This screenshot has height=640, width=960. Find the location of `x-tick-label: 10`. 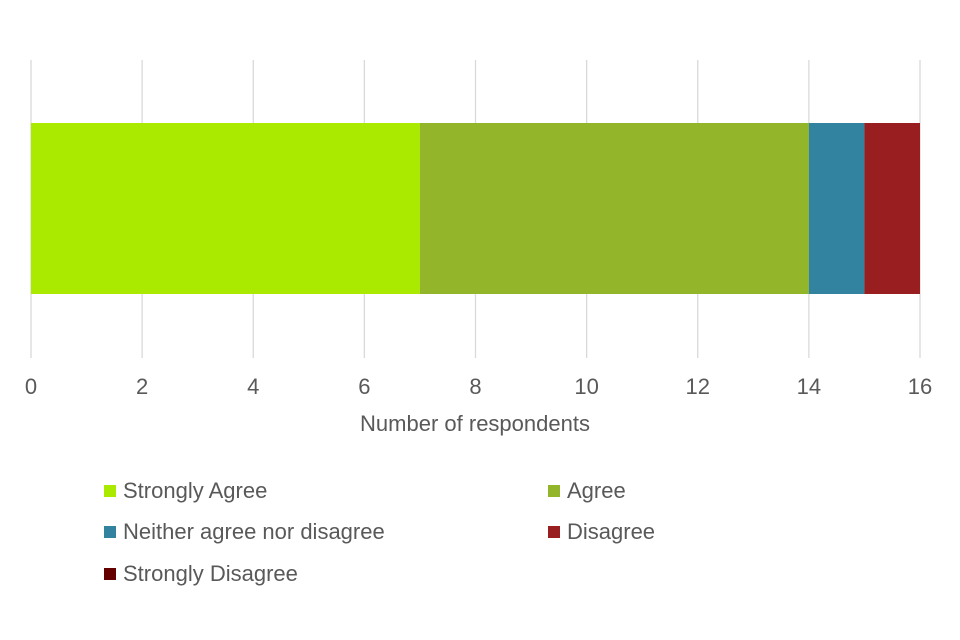

x-tick-label: 10 is located at coordinates (586, 386).